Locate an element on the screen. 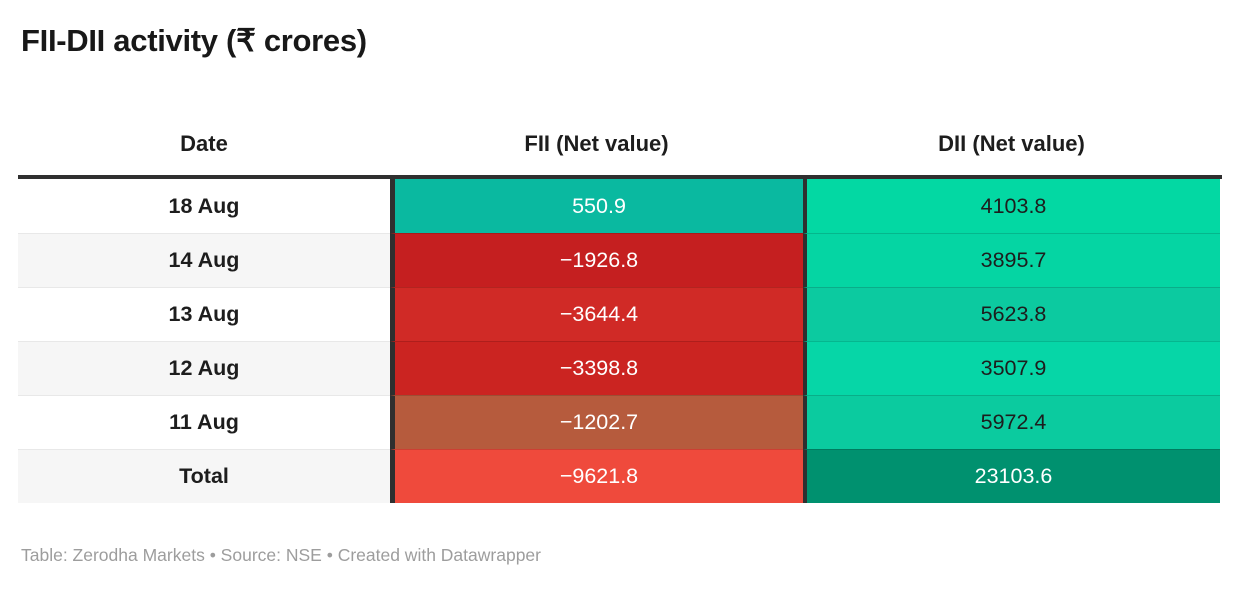 The image size is (1240, 592). table-row: 13 Aug −3644.4 5623.8 is located at coordinates (620, 314).